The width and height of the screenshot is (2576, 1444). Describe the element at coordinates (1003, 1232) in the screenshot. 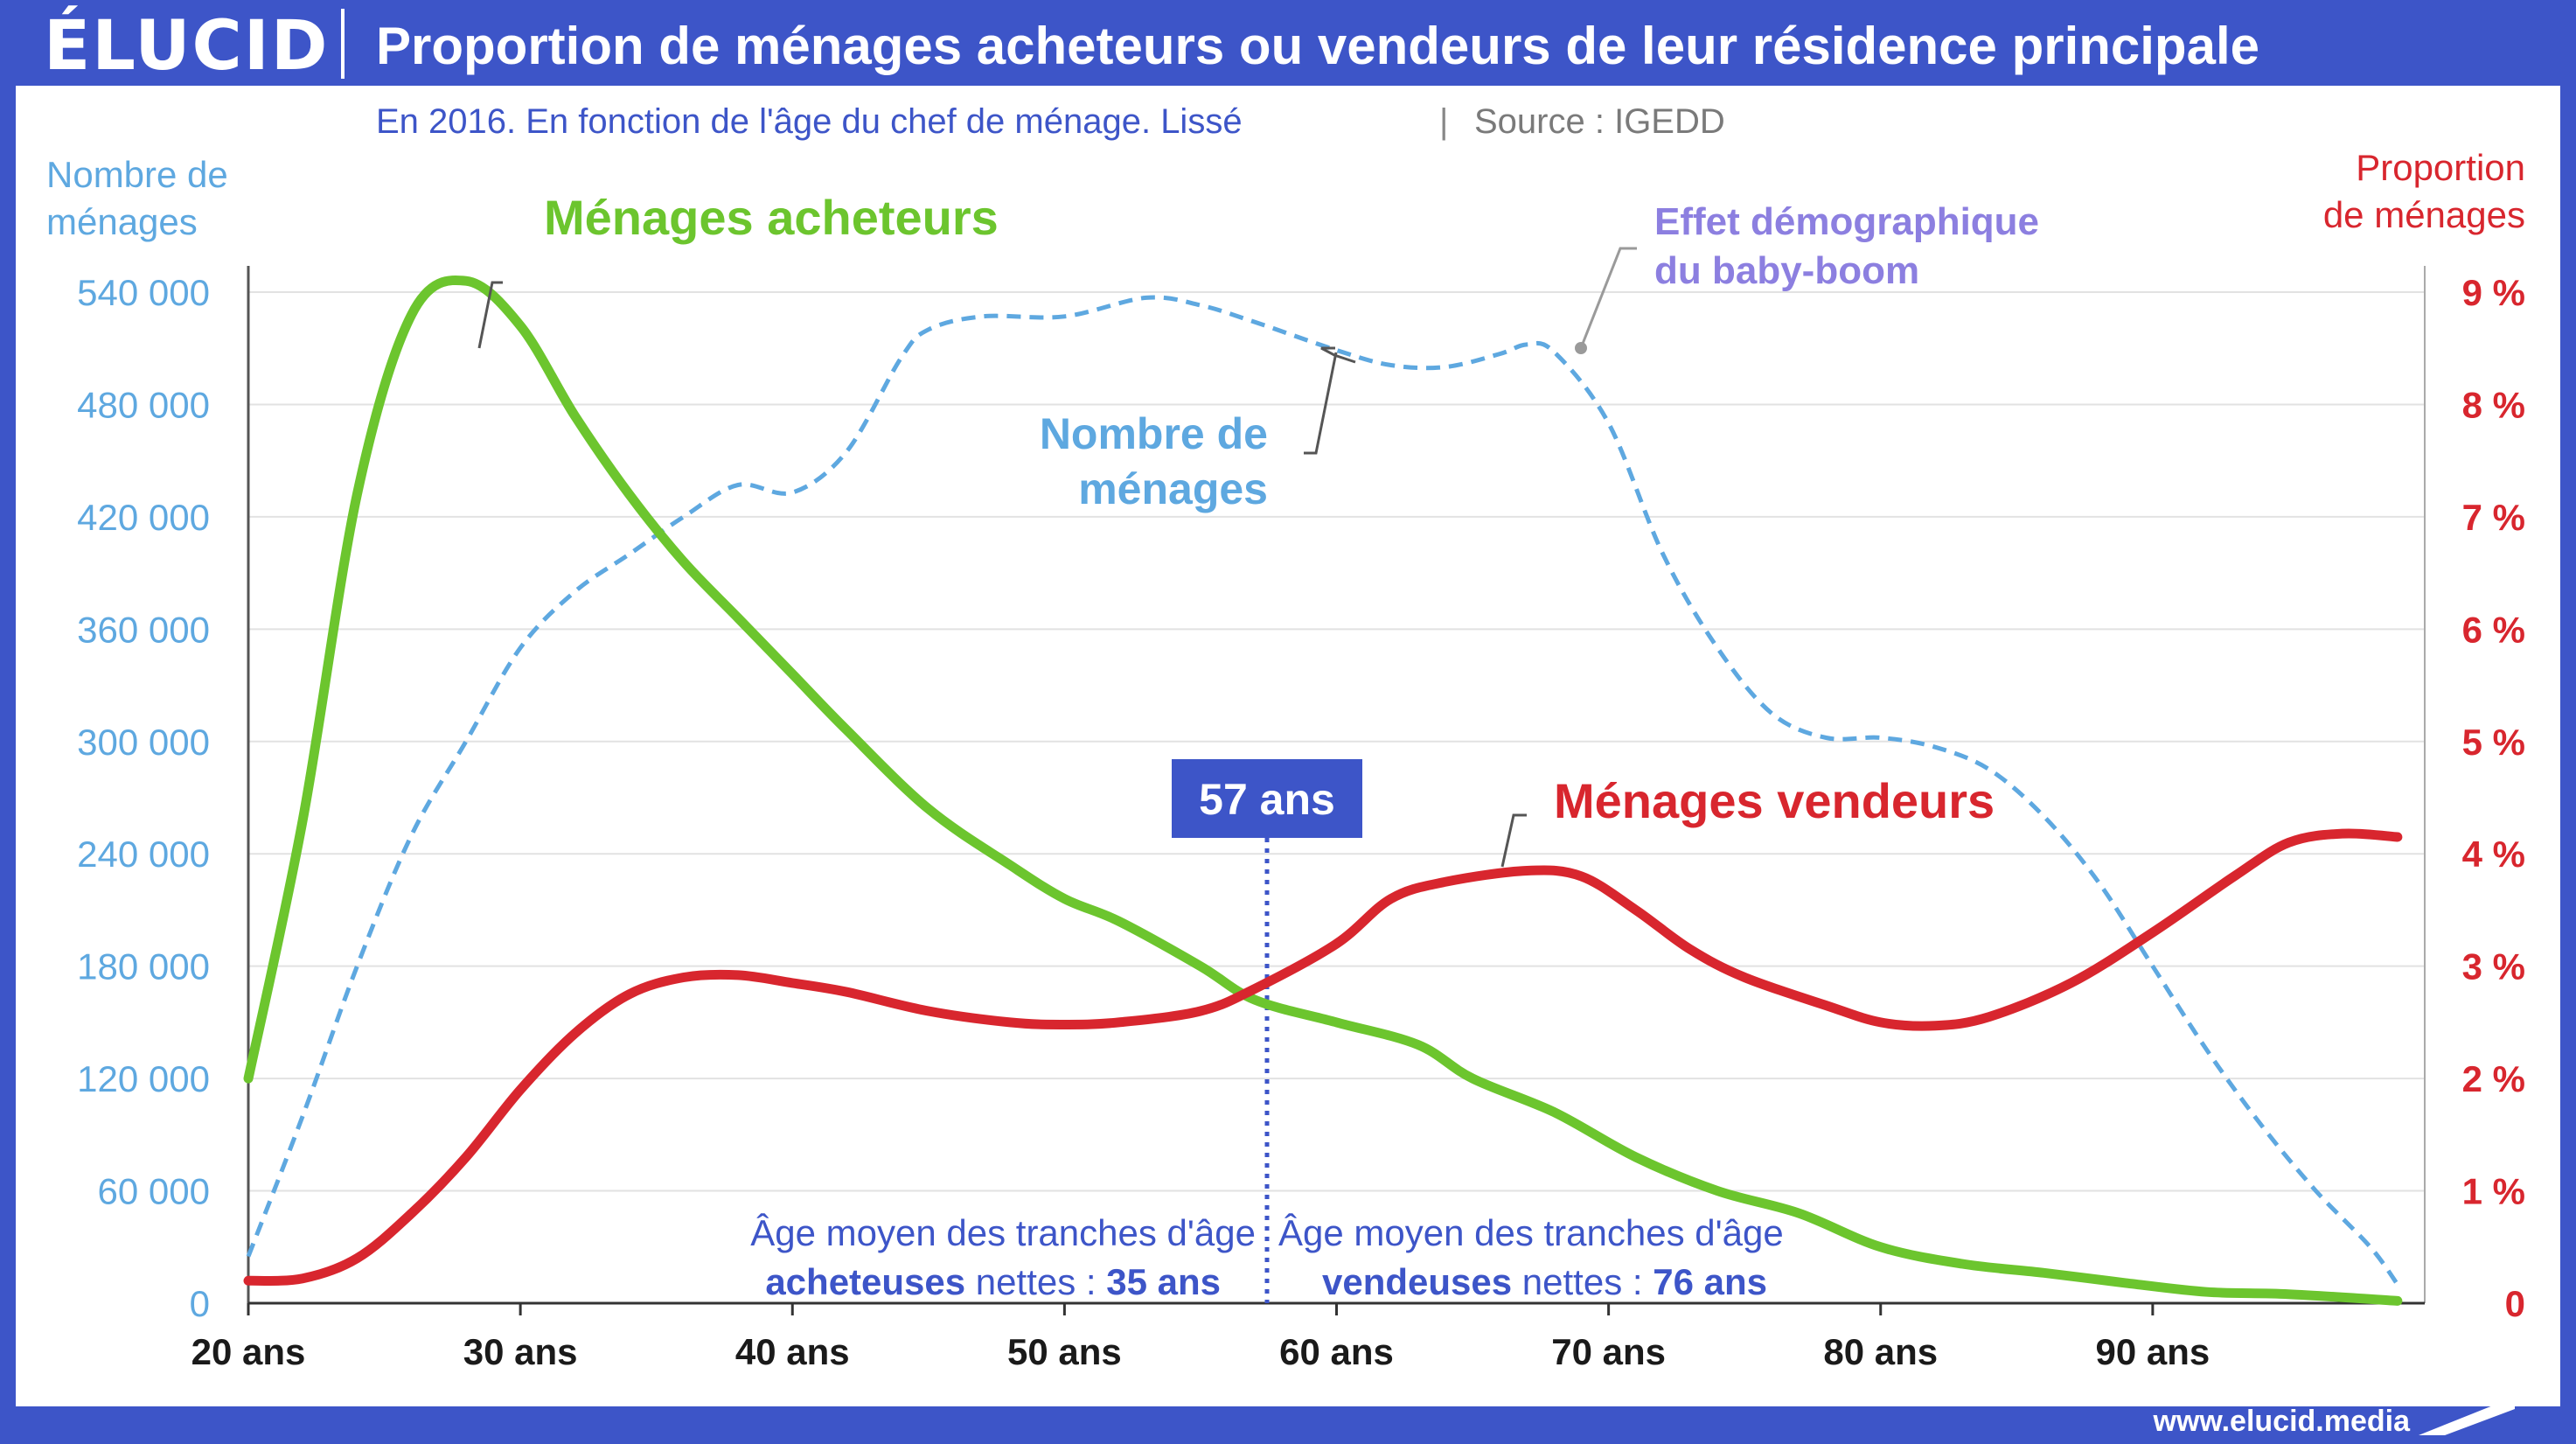

I see `buyers-average-line1: Âge moyen des tranches d'âge` at that location.